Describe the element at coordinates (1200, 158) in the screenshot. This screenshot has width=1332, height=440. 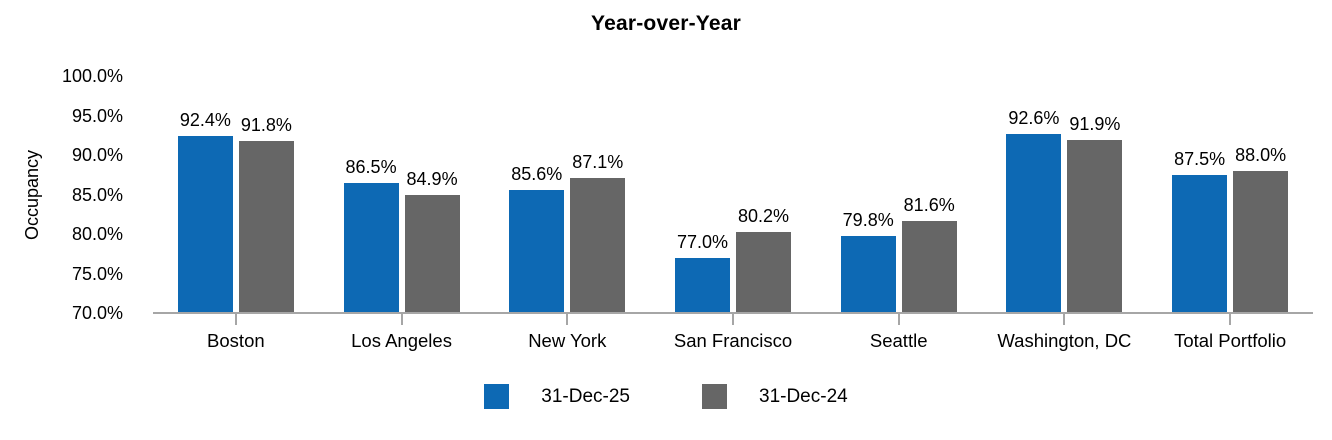
I see `bar-value-label: 87.5%` at that location.